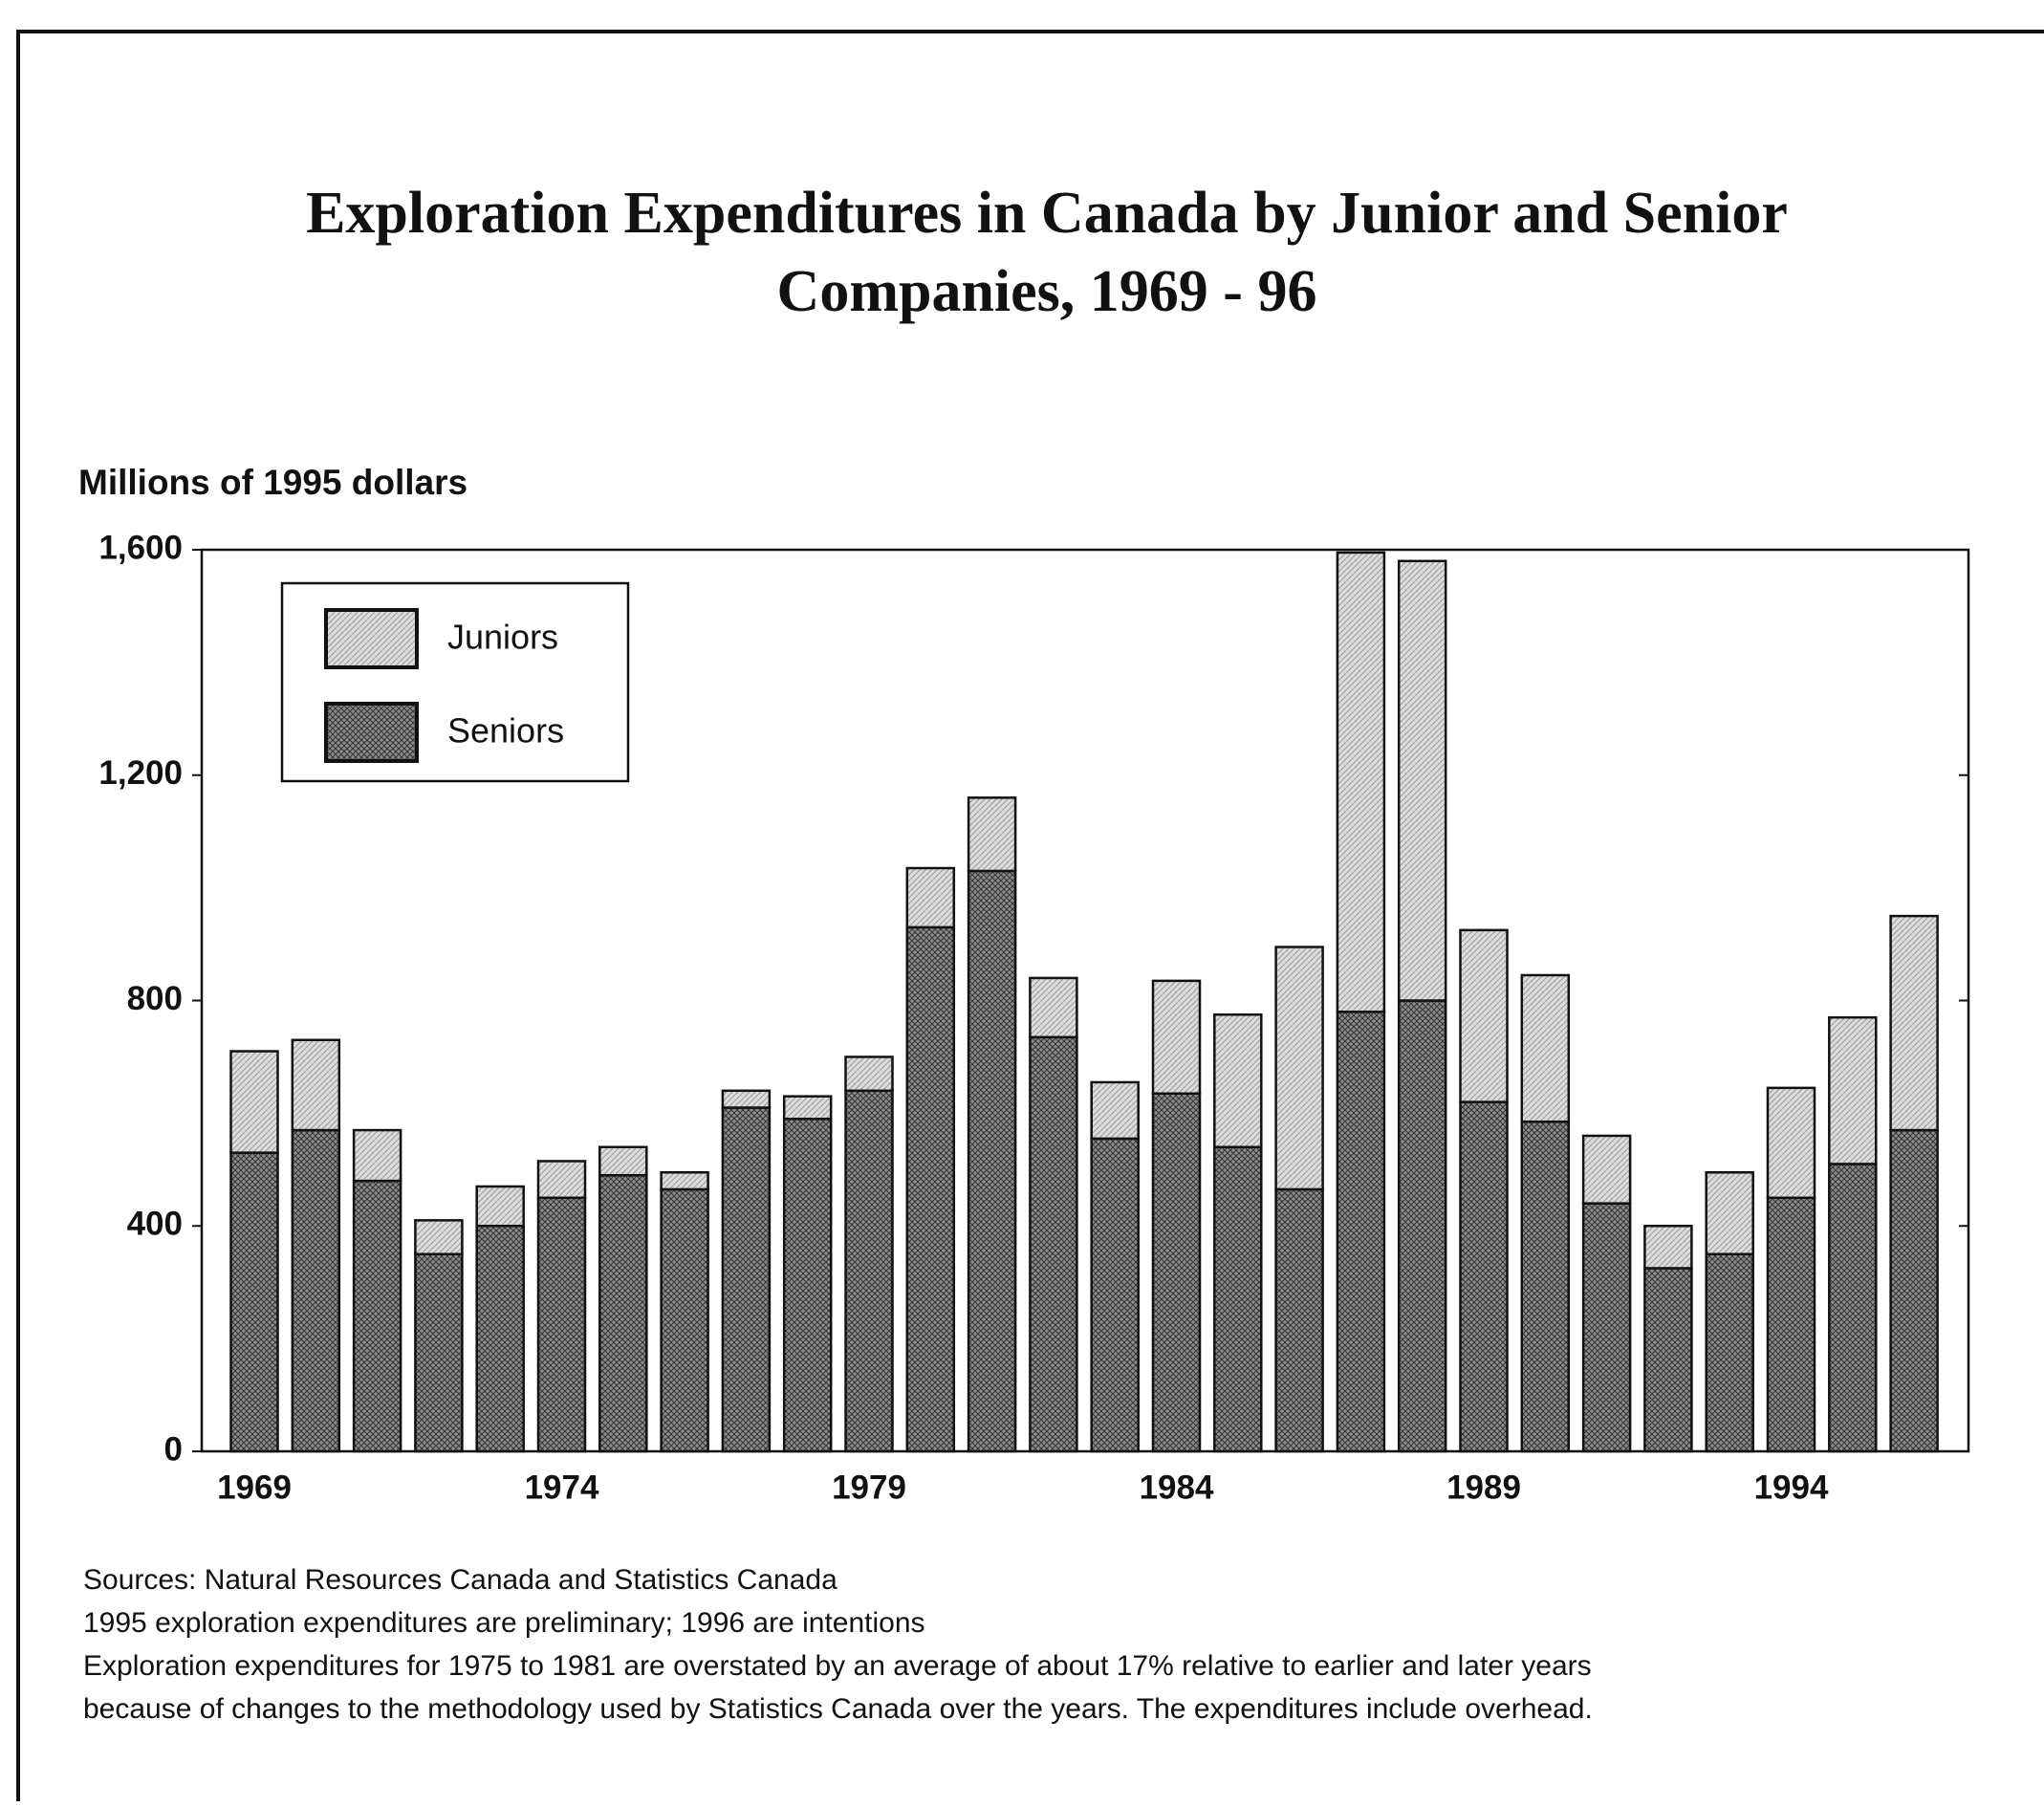 The image size is (2044, 1807). What do you see at coordinates (869, 1487) in the screenshot?
I see `x-tick-label: 1979` at bounding box center [869, 1487].